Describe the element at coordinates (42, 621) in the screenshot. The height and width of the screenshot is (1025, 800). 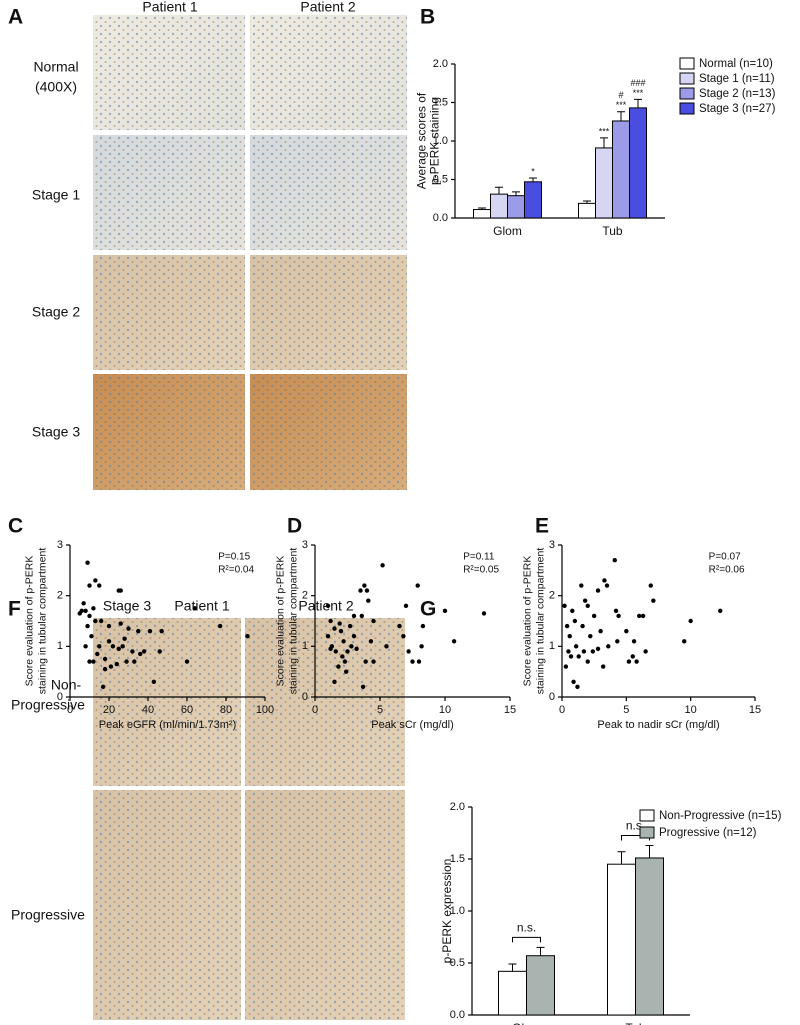
I see `y-axis-label: staining in tubular compartment` at that location.